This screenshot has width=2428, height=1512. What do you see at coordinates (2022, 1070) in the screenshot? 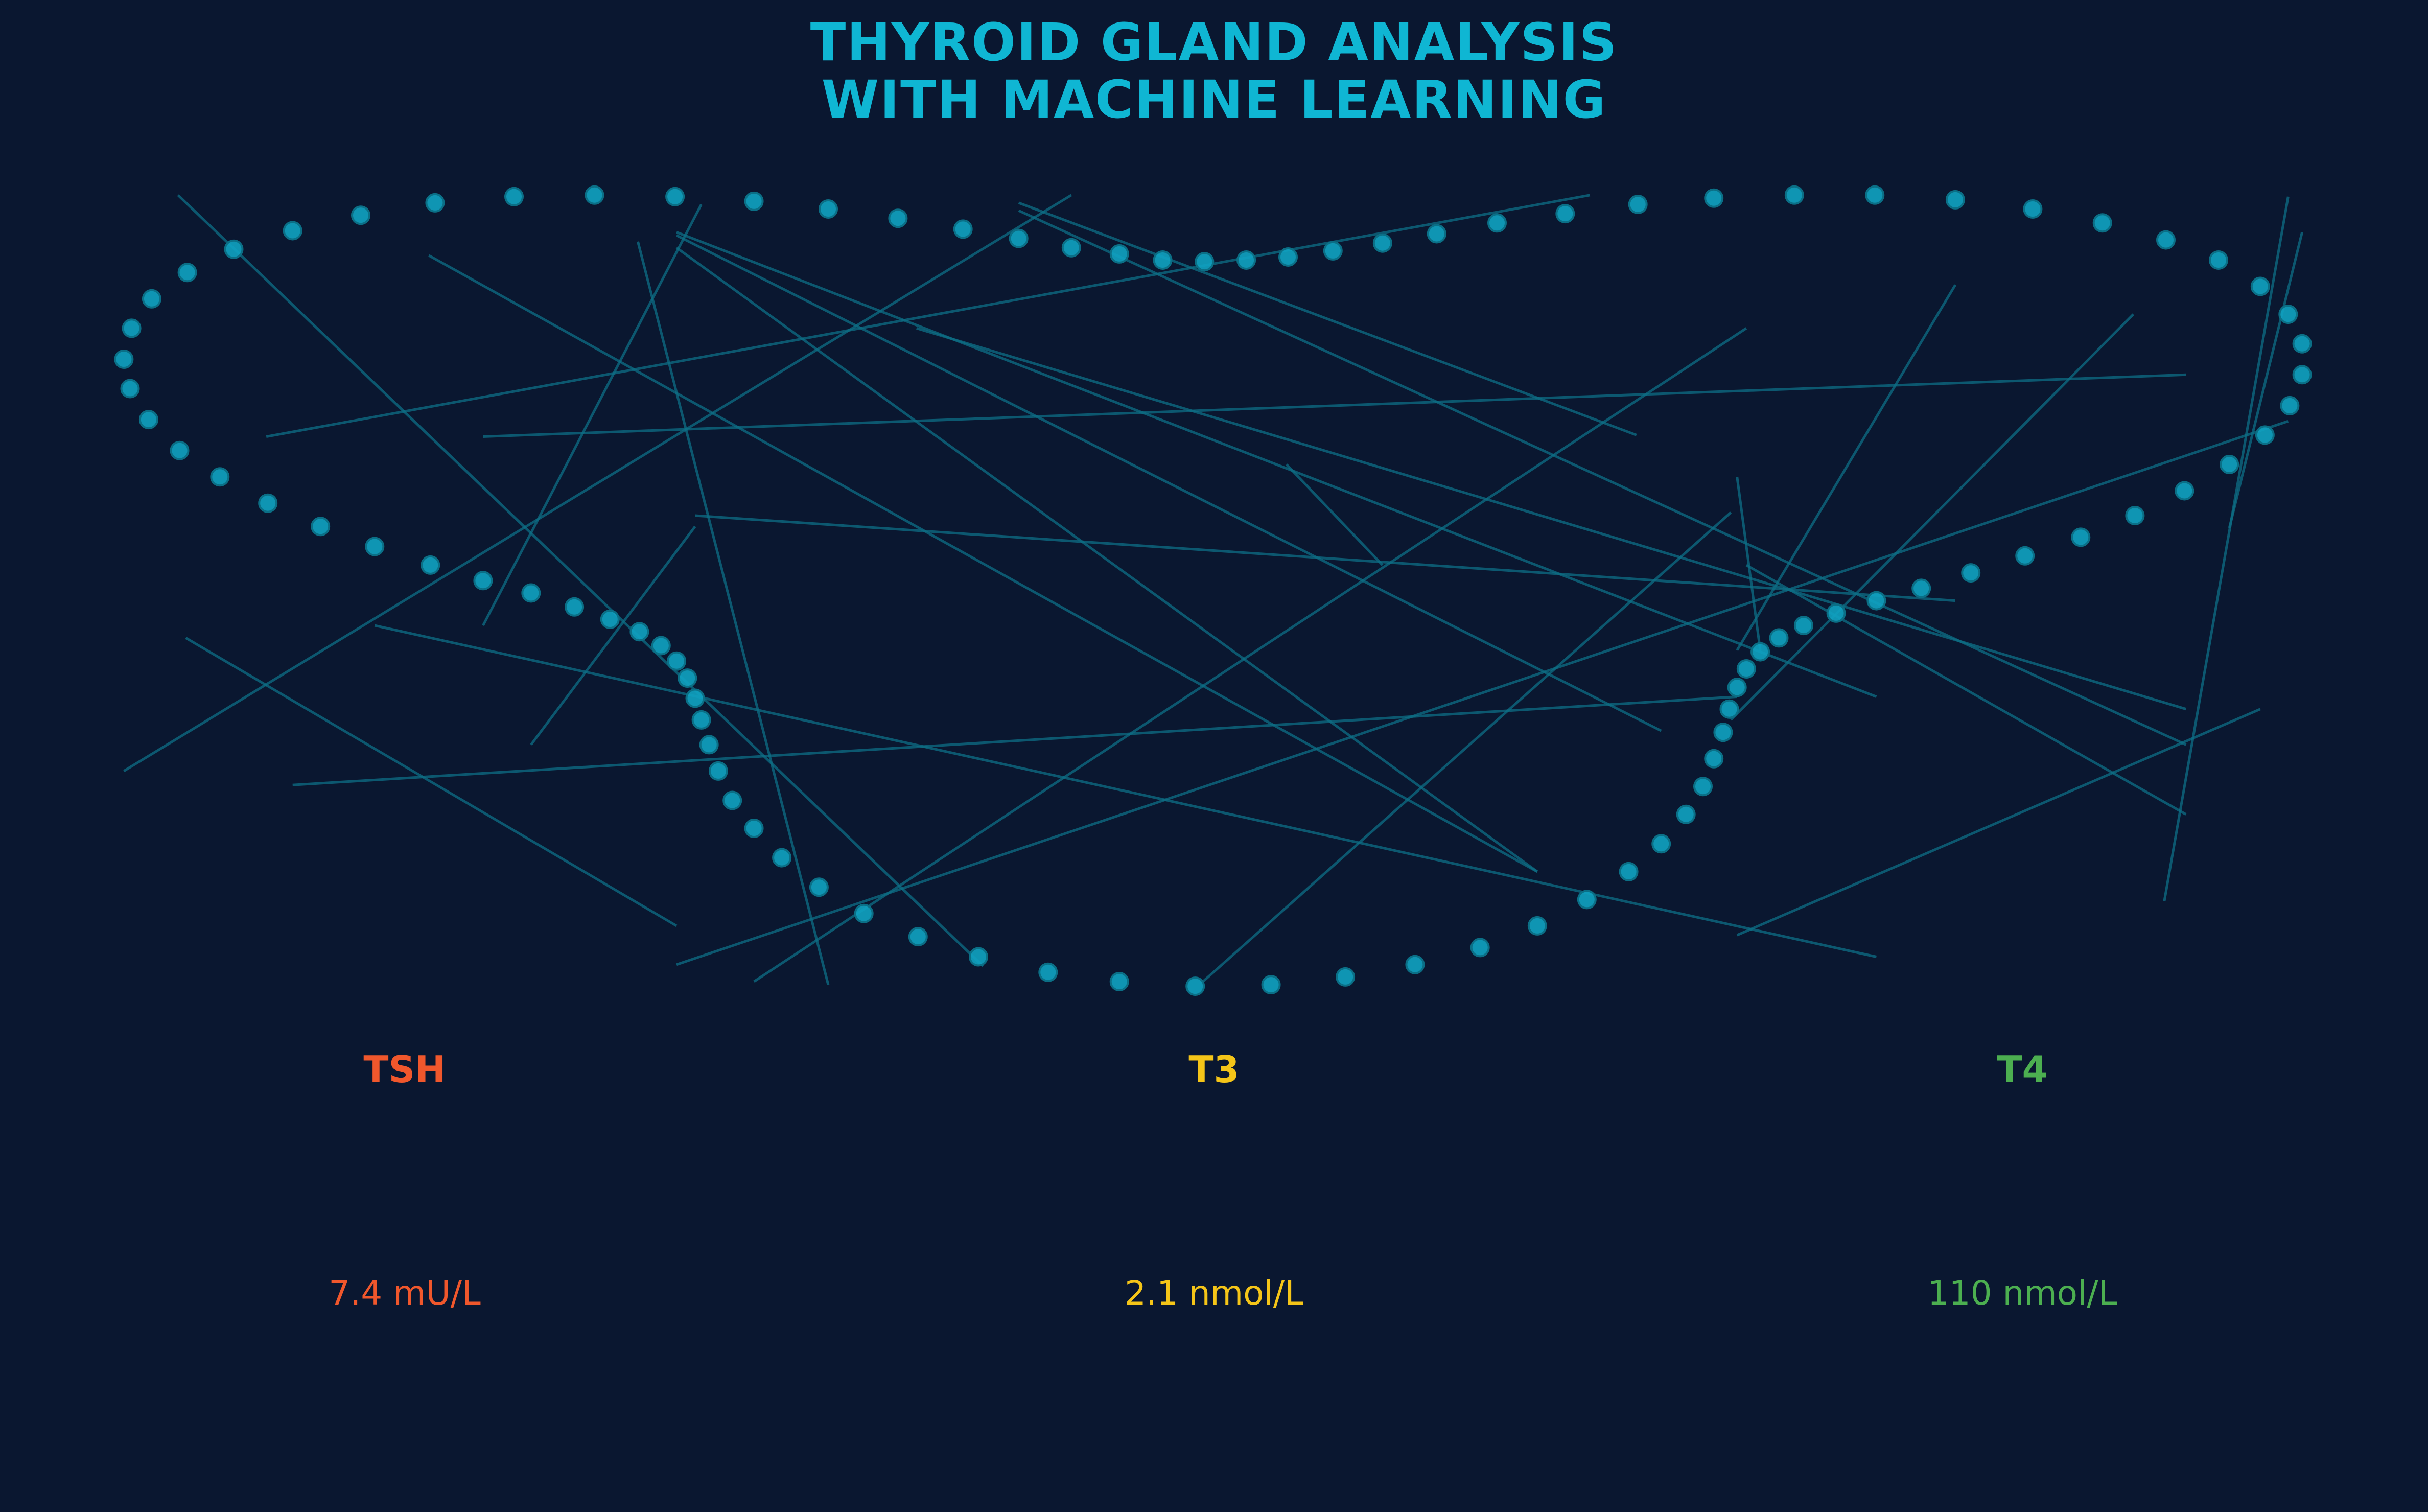
I see `marker-label-t4: T4` at bounding box center [2022, 1070].